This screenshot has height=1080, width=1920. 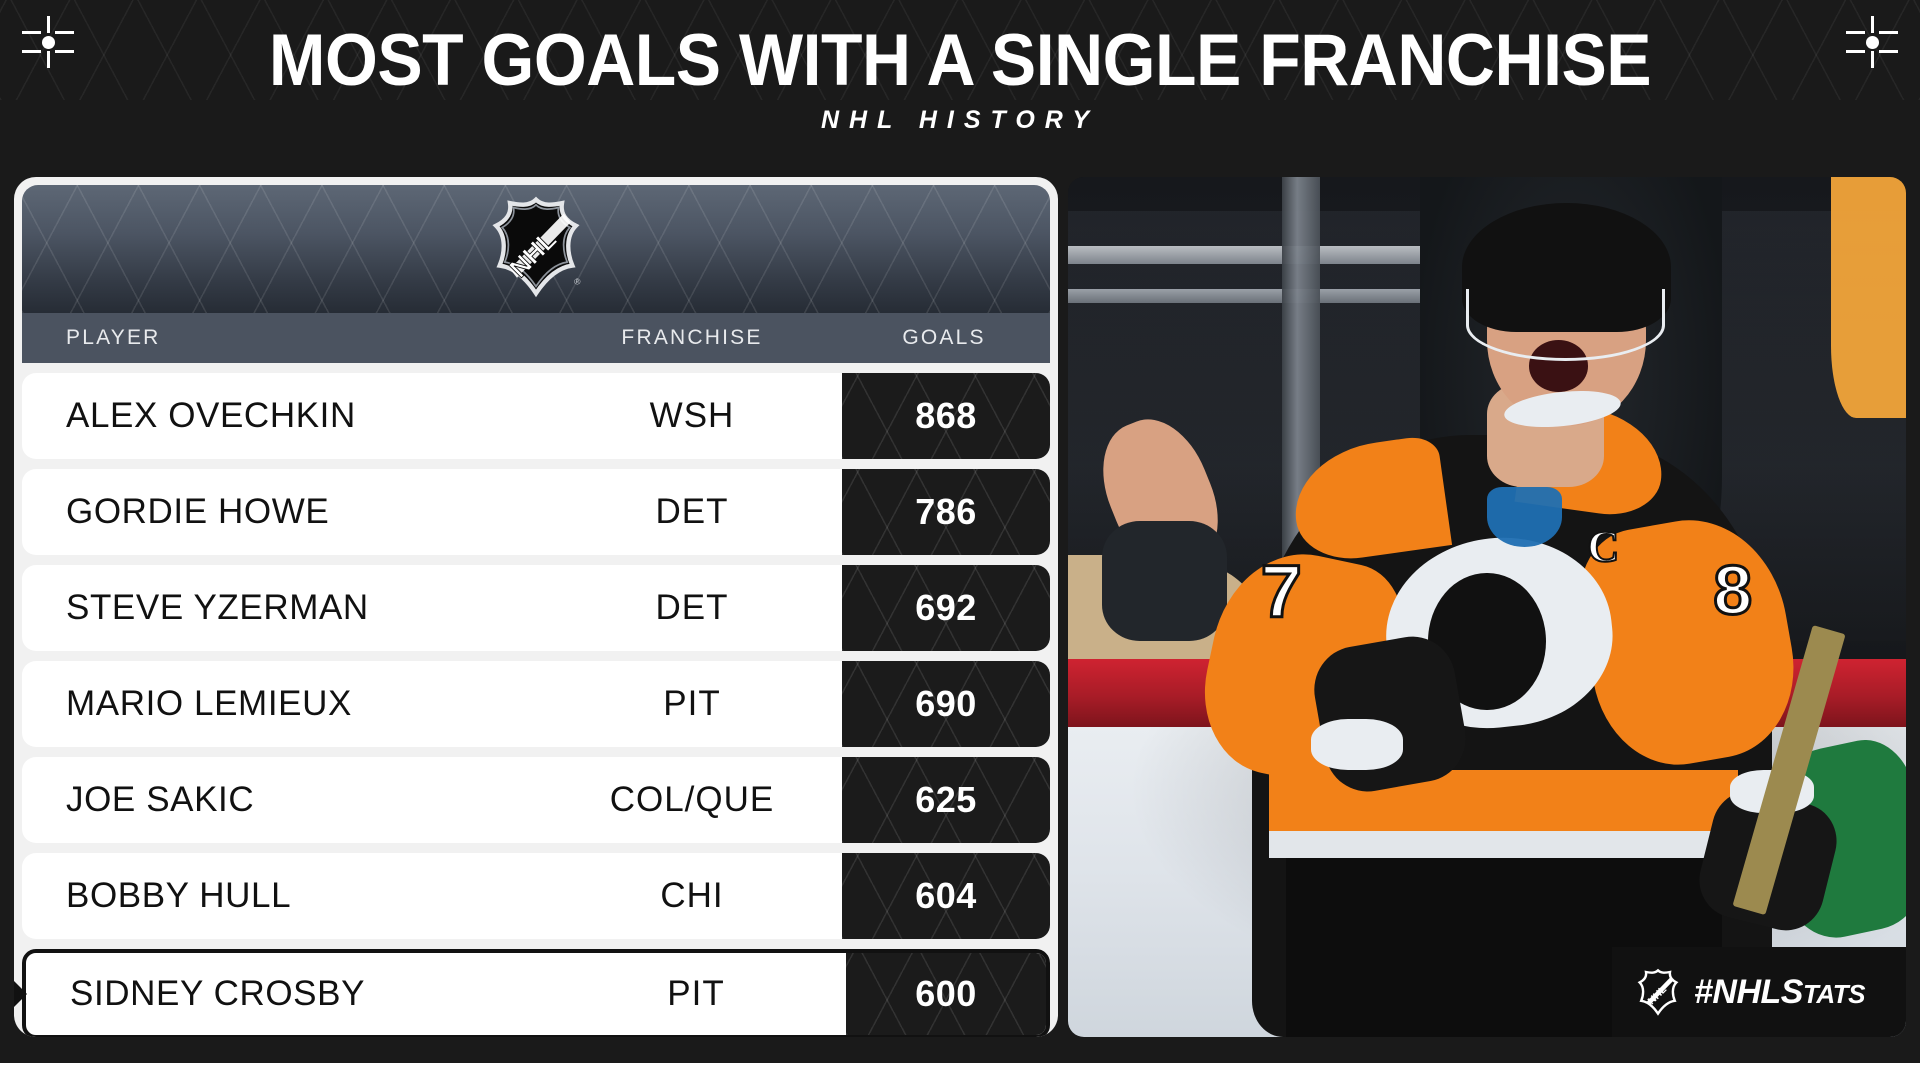 I want to click on hashtag-tats: TATS, so click(x=1834, y=993).